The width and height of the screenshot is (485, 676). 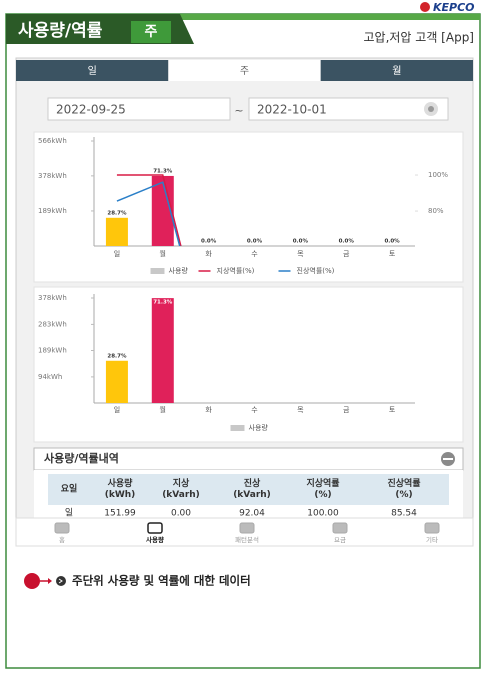 I want to click on date-start-box, so click(x=139, y=109).